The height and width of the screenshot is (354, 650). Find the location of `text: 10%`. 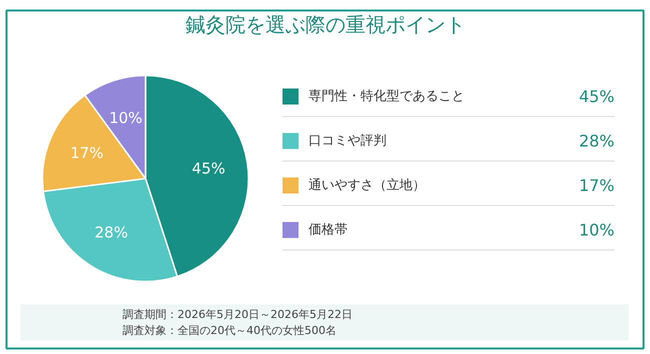

text: 10% is located at coordinates (596, 230).